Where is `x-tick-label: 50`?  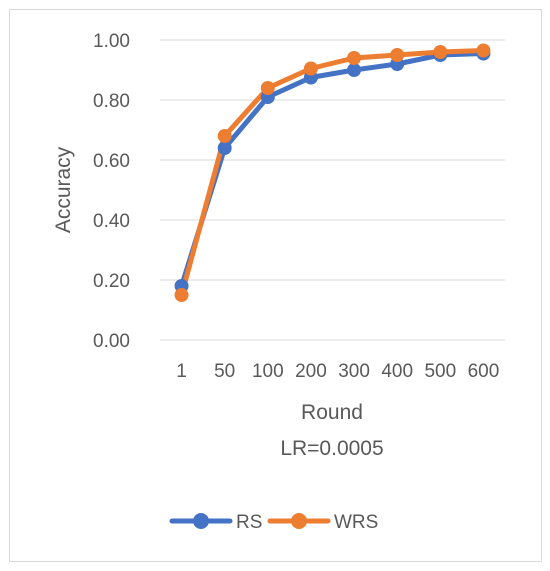
x-tick-label: 50 is located at coordinates (224, 371).